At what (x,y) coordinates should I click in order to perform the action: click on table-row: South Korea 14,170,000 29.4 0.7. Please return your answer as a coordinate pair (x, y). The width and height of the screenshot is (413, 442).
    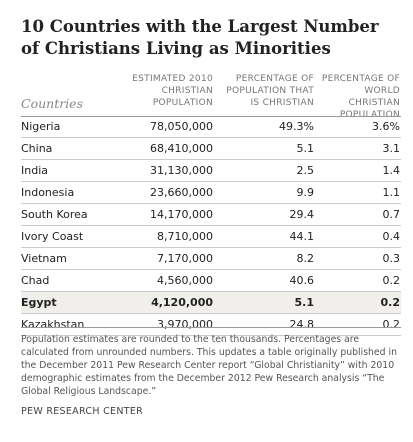
    Looking at the image, I should click on (211, 215).